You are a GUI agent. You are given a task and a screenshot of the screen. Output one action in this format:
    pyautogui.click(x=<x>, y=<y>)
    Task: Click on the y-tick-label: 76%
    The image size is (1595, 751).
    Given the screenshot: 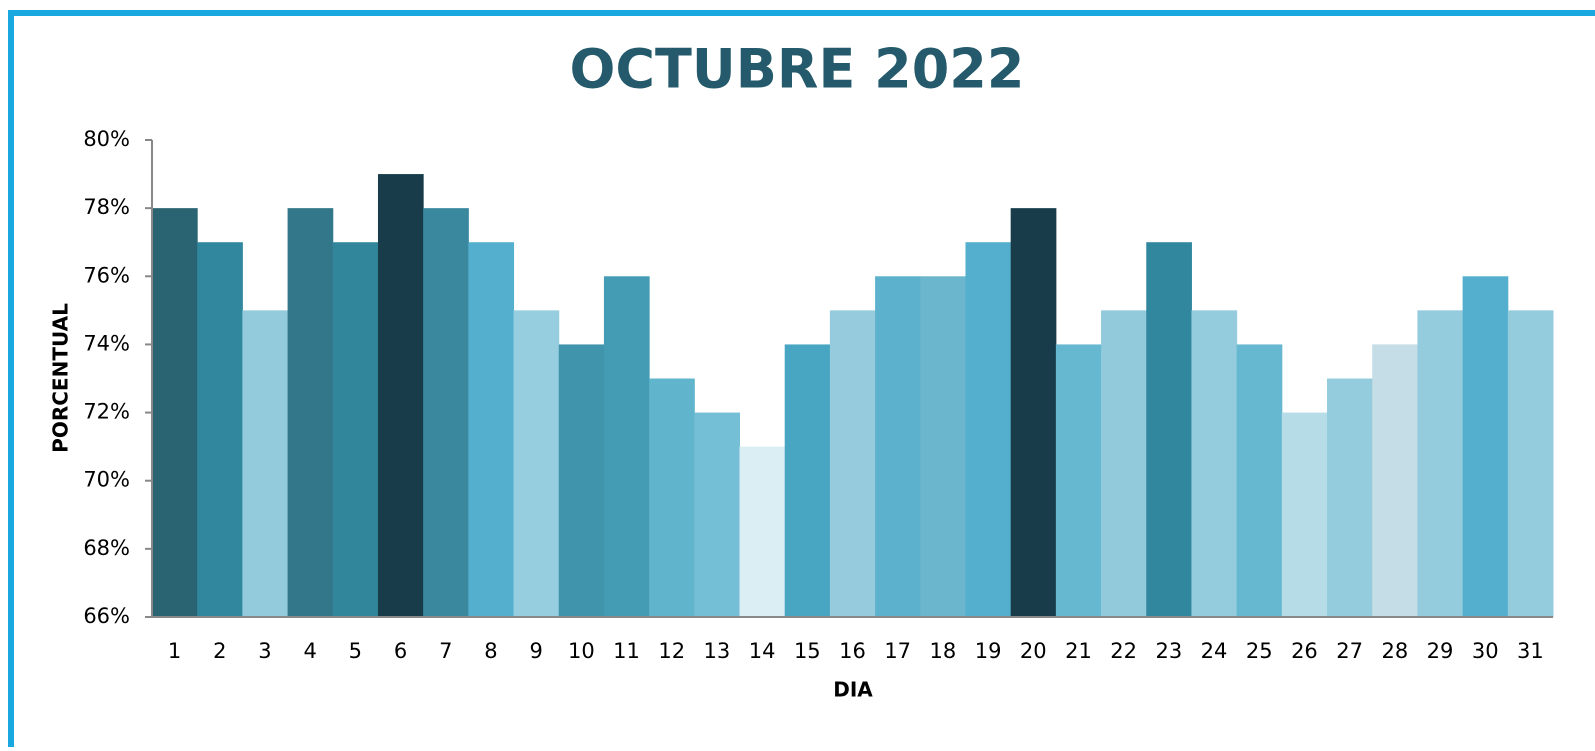 What is the action you would take?
    pyautogui.click(x=106, y=275)
    